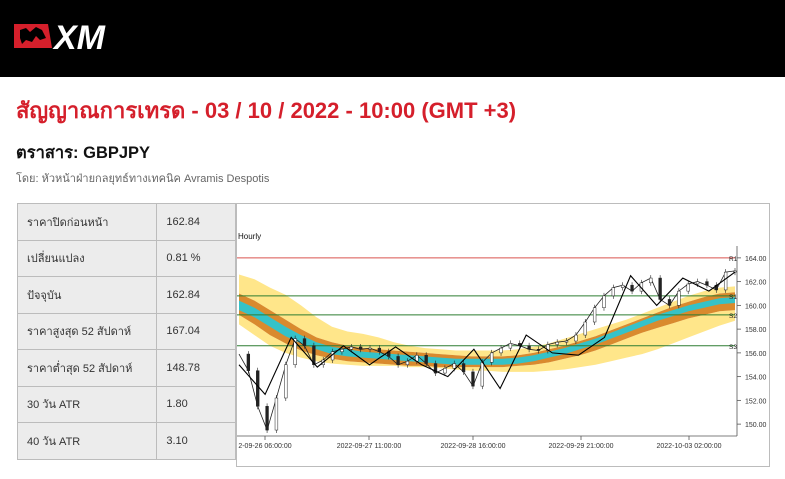 The image size is (785, 479). I want to click on level-label-s2: S2, so click(733, 316).